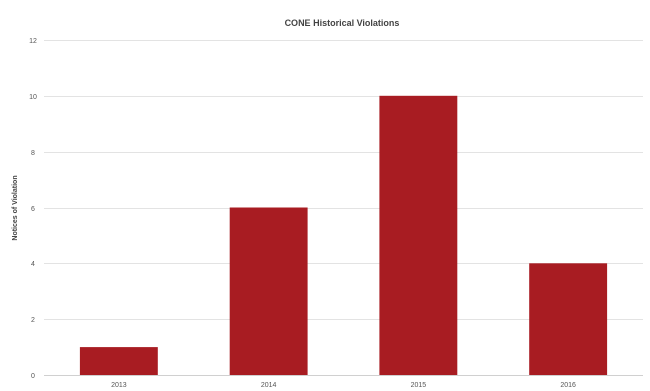 The width and height of the screenshot is (650, 391). Describe the element at coordinates (568, 319) in the screenshot. I see `bar-2016` at that location.